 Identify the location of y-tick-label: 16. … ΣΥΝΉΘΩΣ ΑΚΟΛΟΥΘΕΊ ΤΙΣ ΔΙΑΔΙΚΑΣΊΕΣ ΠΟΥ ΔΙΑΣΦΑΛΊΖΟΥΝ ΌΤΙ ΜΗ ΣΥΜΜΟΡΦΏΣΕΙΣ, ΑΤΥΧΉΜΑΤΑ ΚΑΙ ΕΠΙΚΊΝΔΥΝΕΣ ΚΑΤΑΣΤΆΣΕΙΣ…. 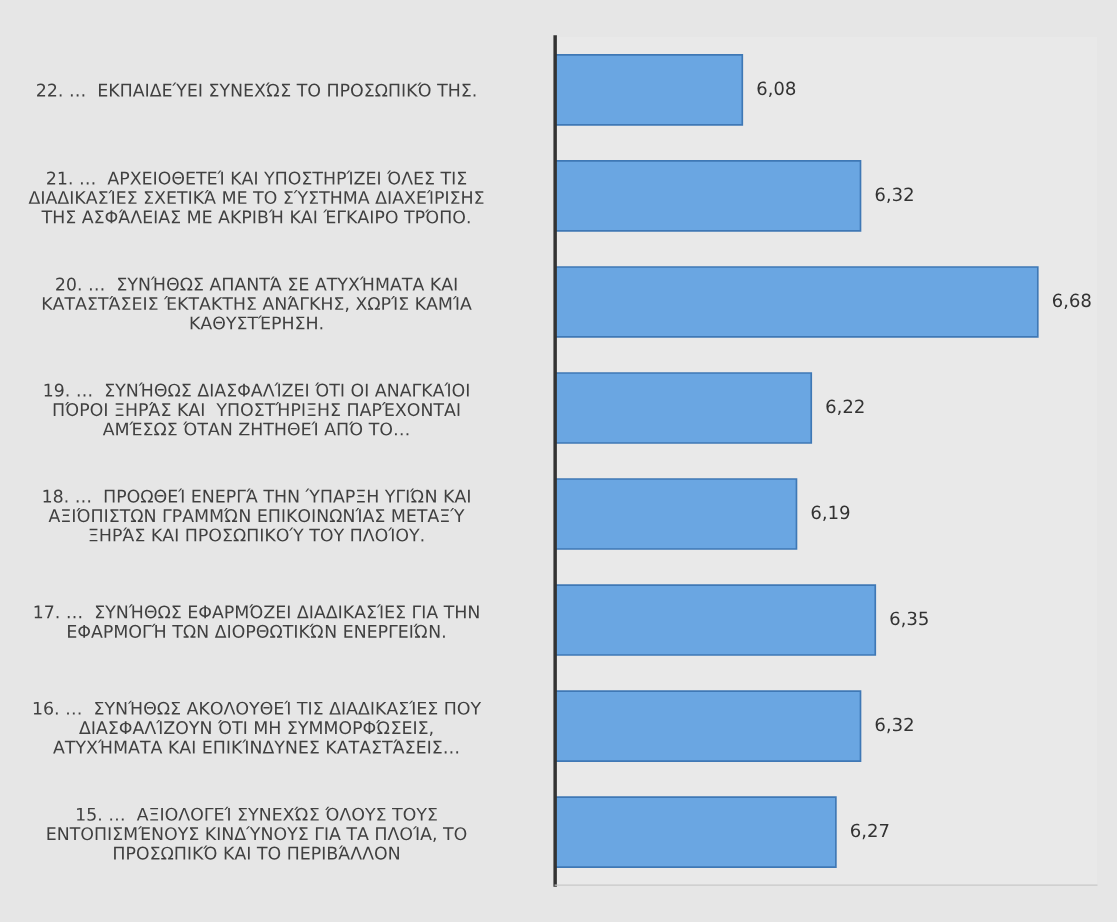
(257, 727).